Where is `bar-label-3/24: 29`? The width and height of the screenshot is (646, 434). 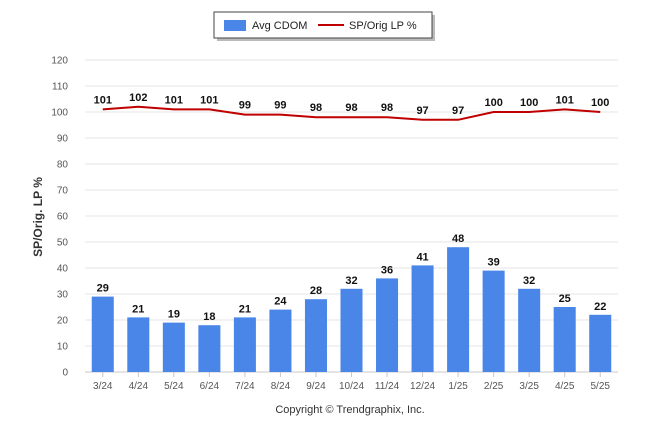 bar-label-3/24: 29 is located at coordinates (103, 289).